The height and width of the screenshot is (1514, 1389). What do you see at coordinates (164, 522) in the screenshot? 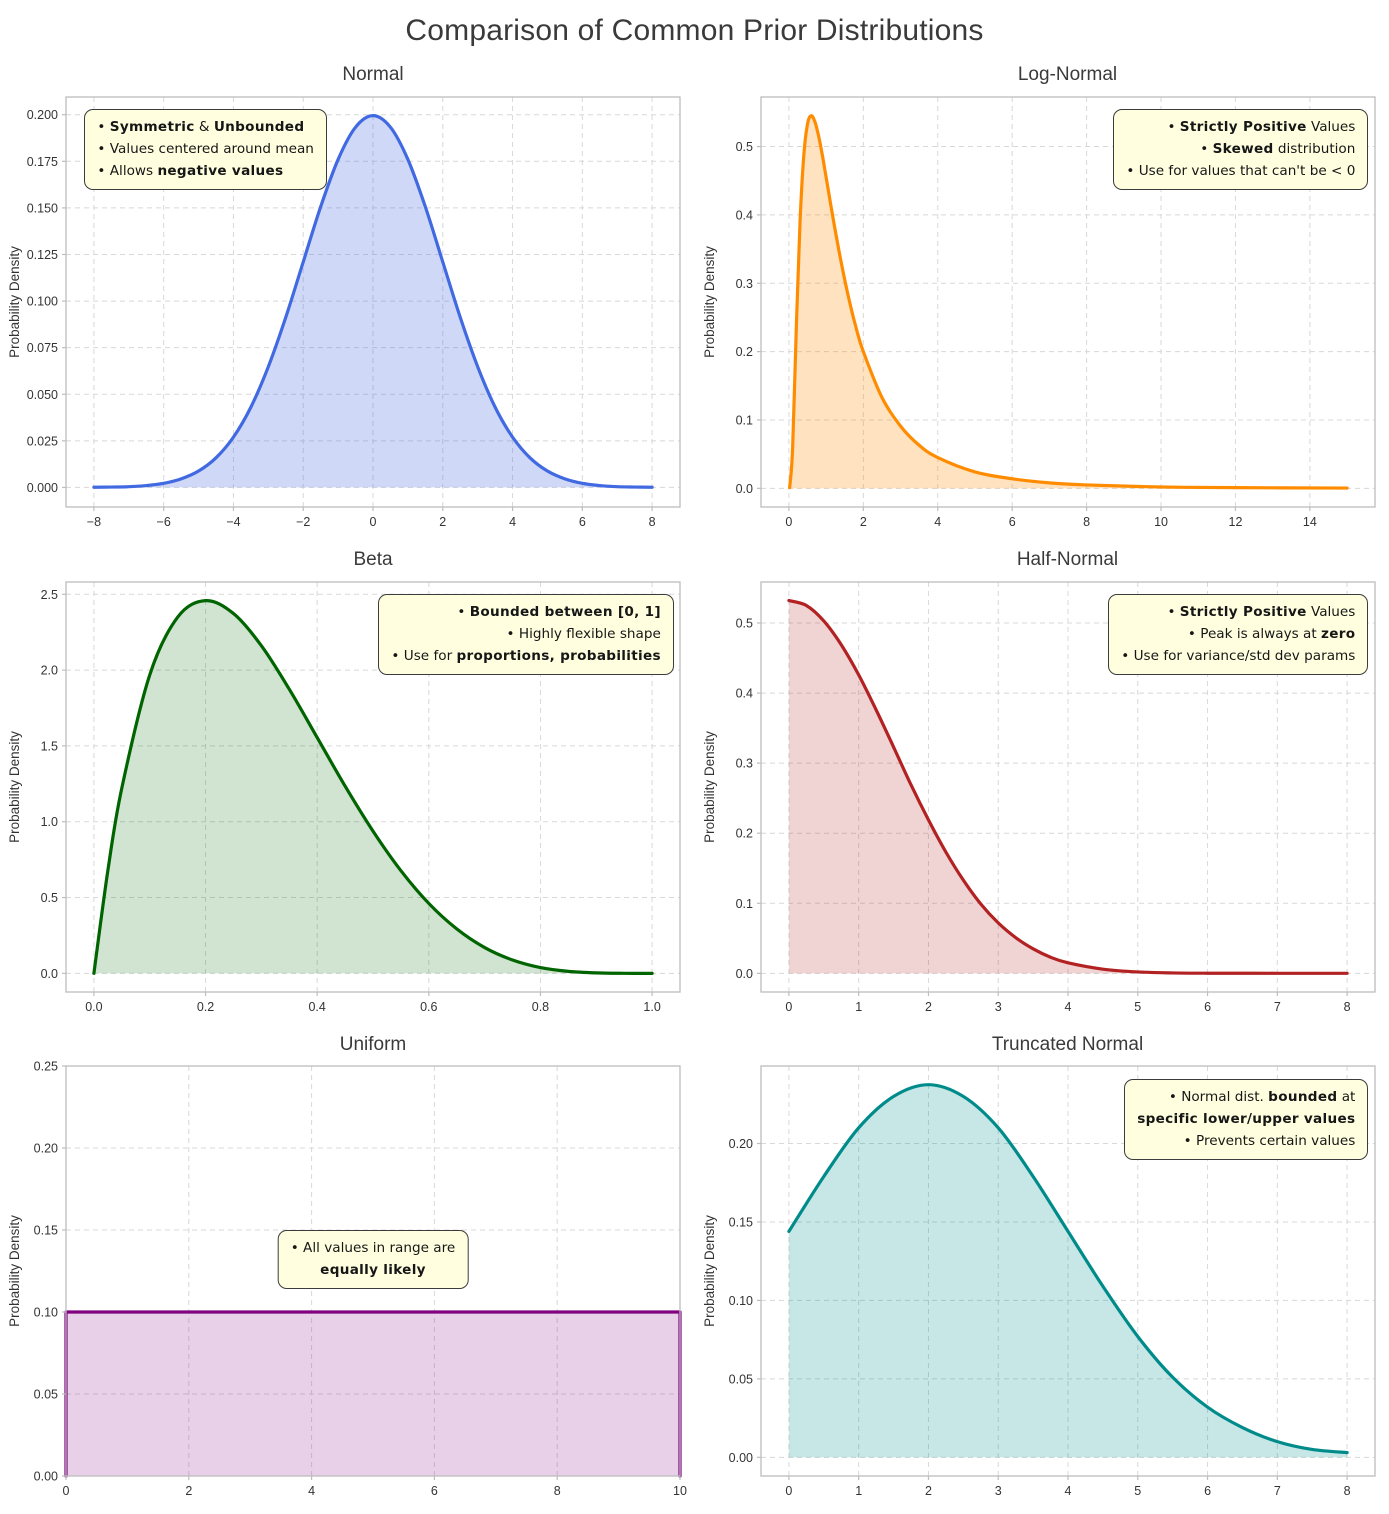
I see `svg-text: −6` at bounding box center [164, 522].